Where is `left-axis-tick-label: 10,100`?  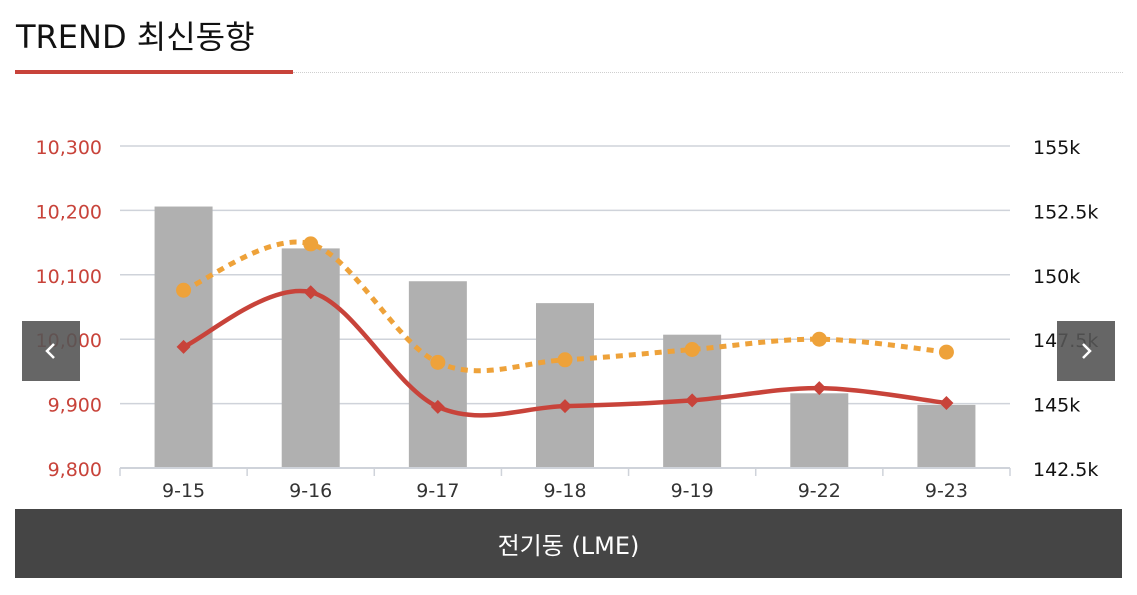
left-axis-tick-label: 10,100 is located at coordinates (69, 277).